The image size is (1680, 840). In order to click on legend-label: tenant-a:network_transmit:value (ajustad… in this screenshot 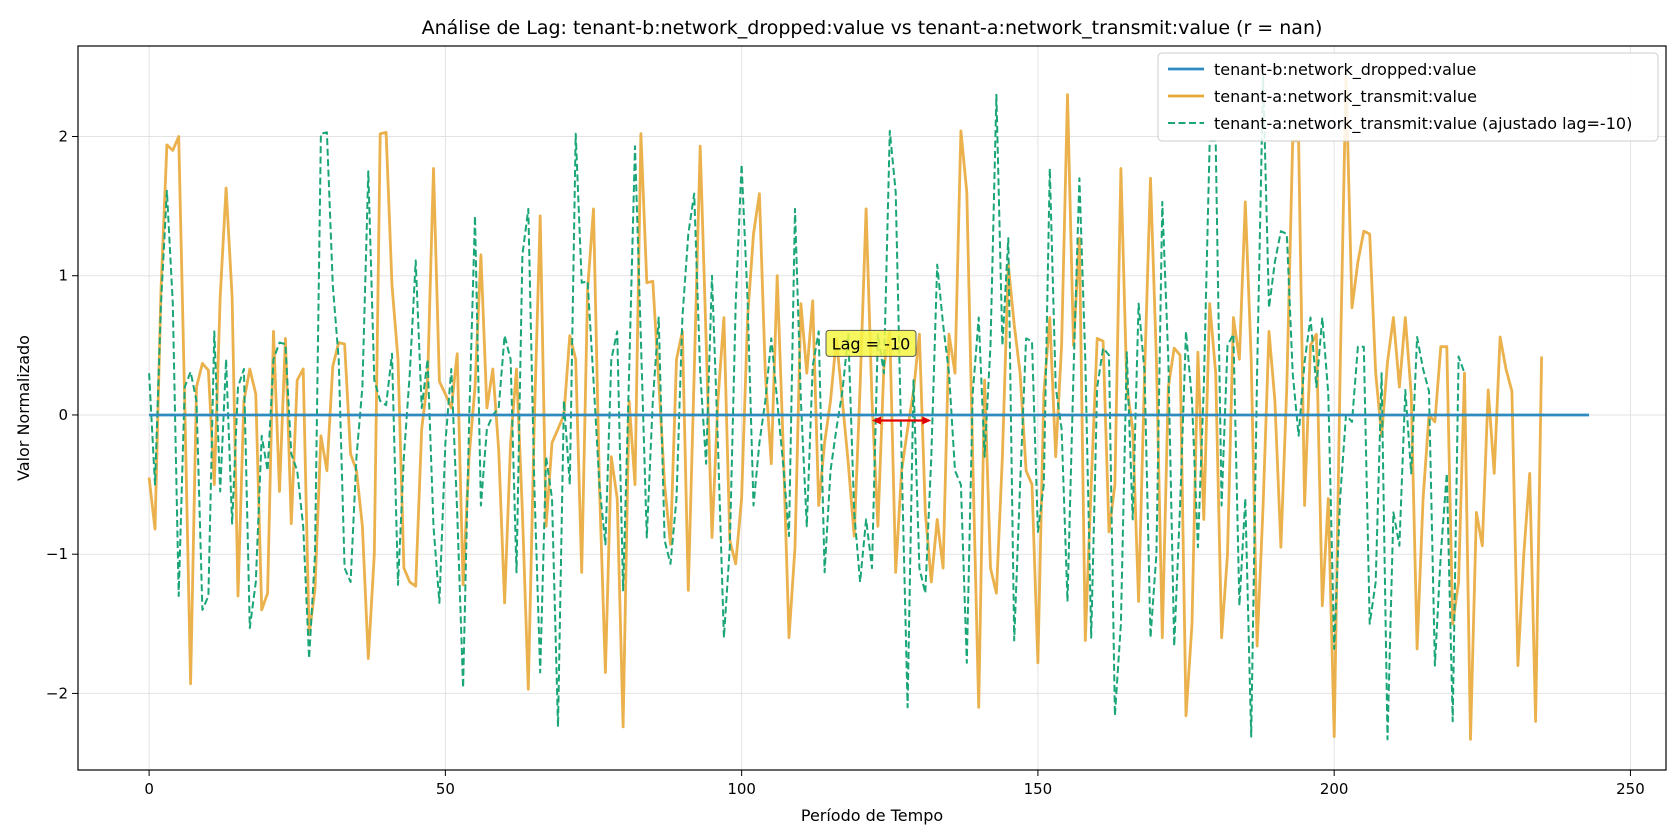, I will do `click(1423, 124)`.